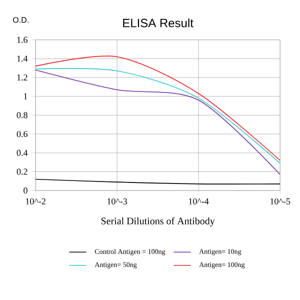 The width and height of the screenshot is (300, 300). What do you see at coordinates (158, 221) in the screenshot?
I see `x-axis-title: Serial Dilutions of Antibody` at bounding box center [158, 221].